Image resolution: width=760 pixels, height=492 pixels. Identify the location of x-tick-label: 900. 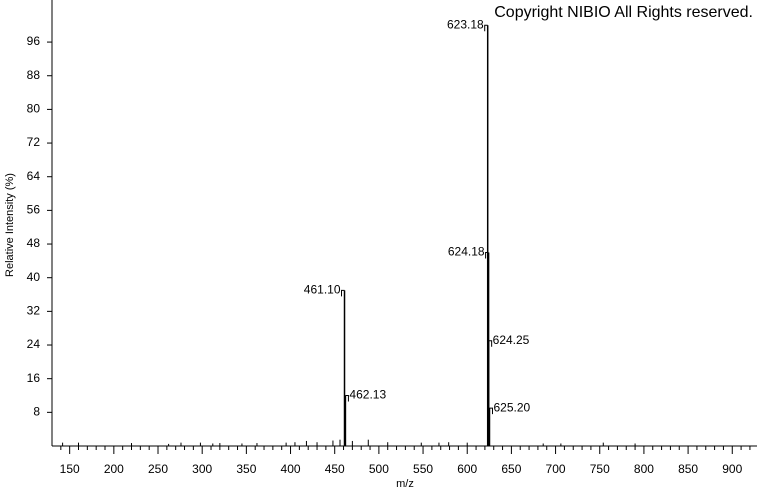
(732, 469).